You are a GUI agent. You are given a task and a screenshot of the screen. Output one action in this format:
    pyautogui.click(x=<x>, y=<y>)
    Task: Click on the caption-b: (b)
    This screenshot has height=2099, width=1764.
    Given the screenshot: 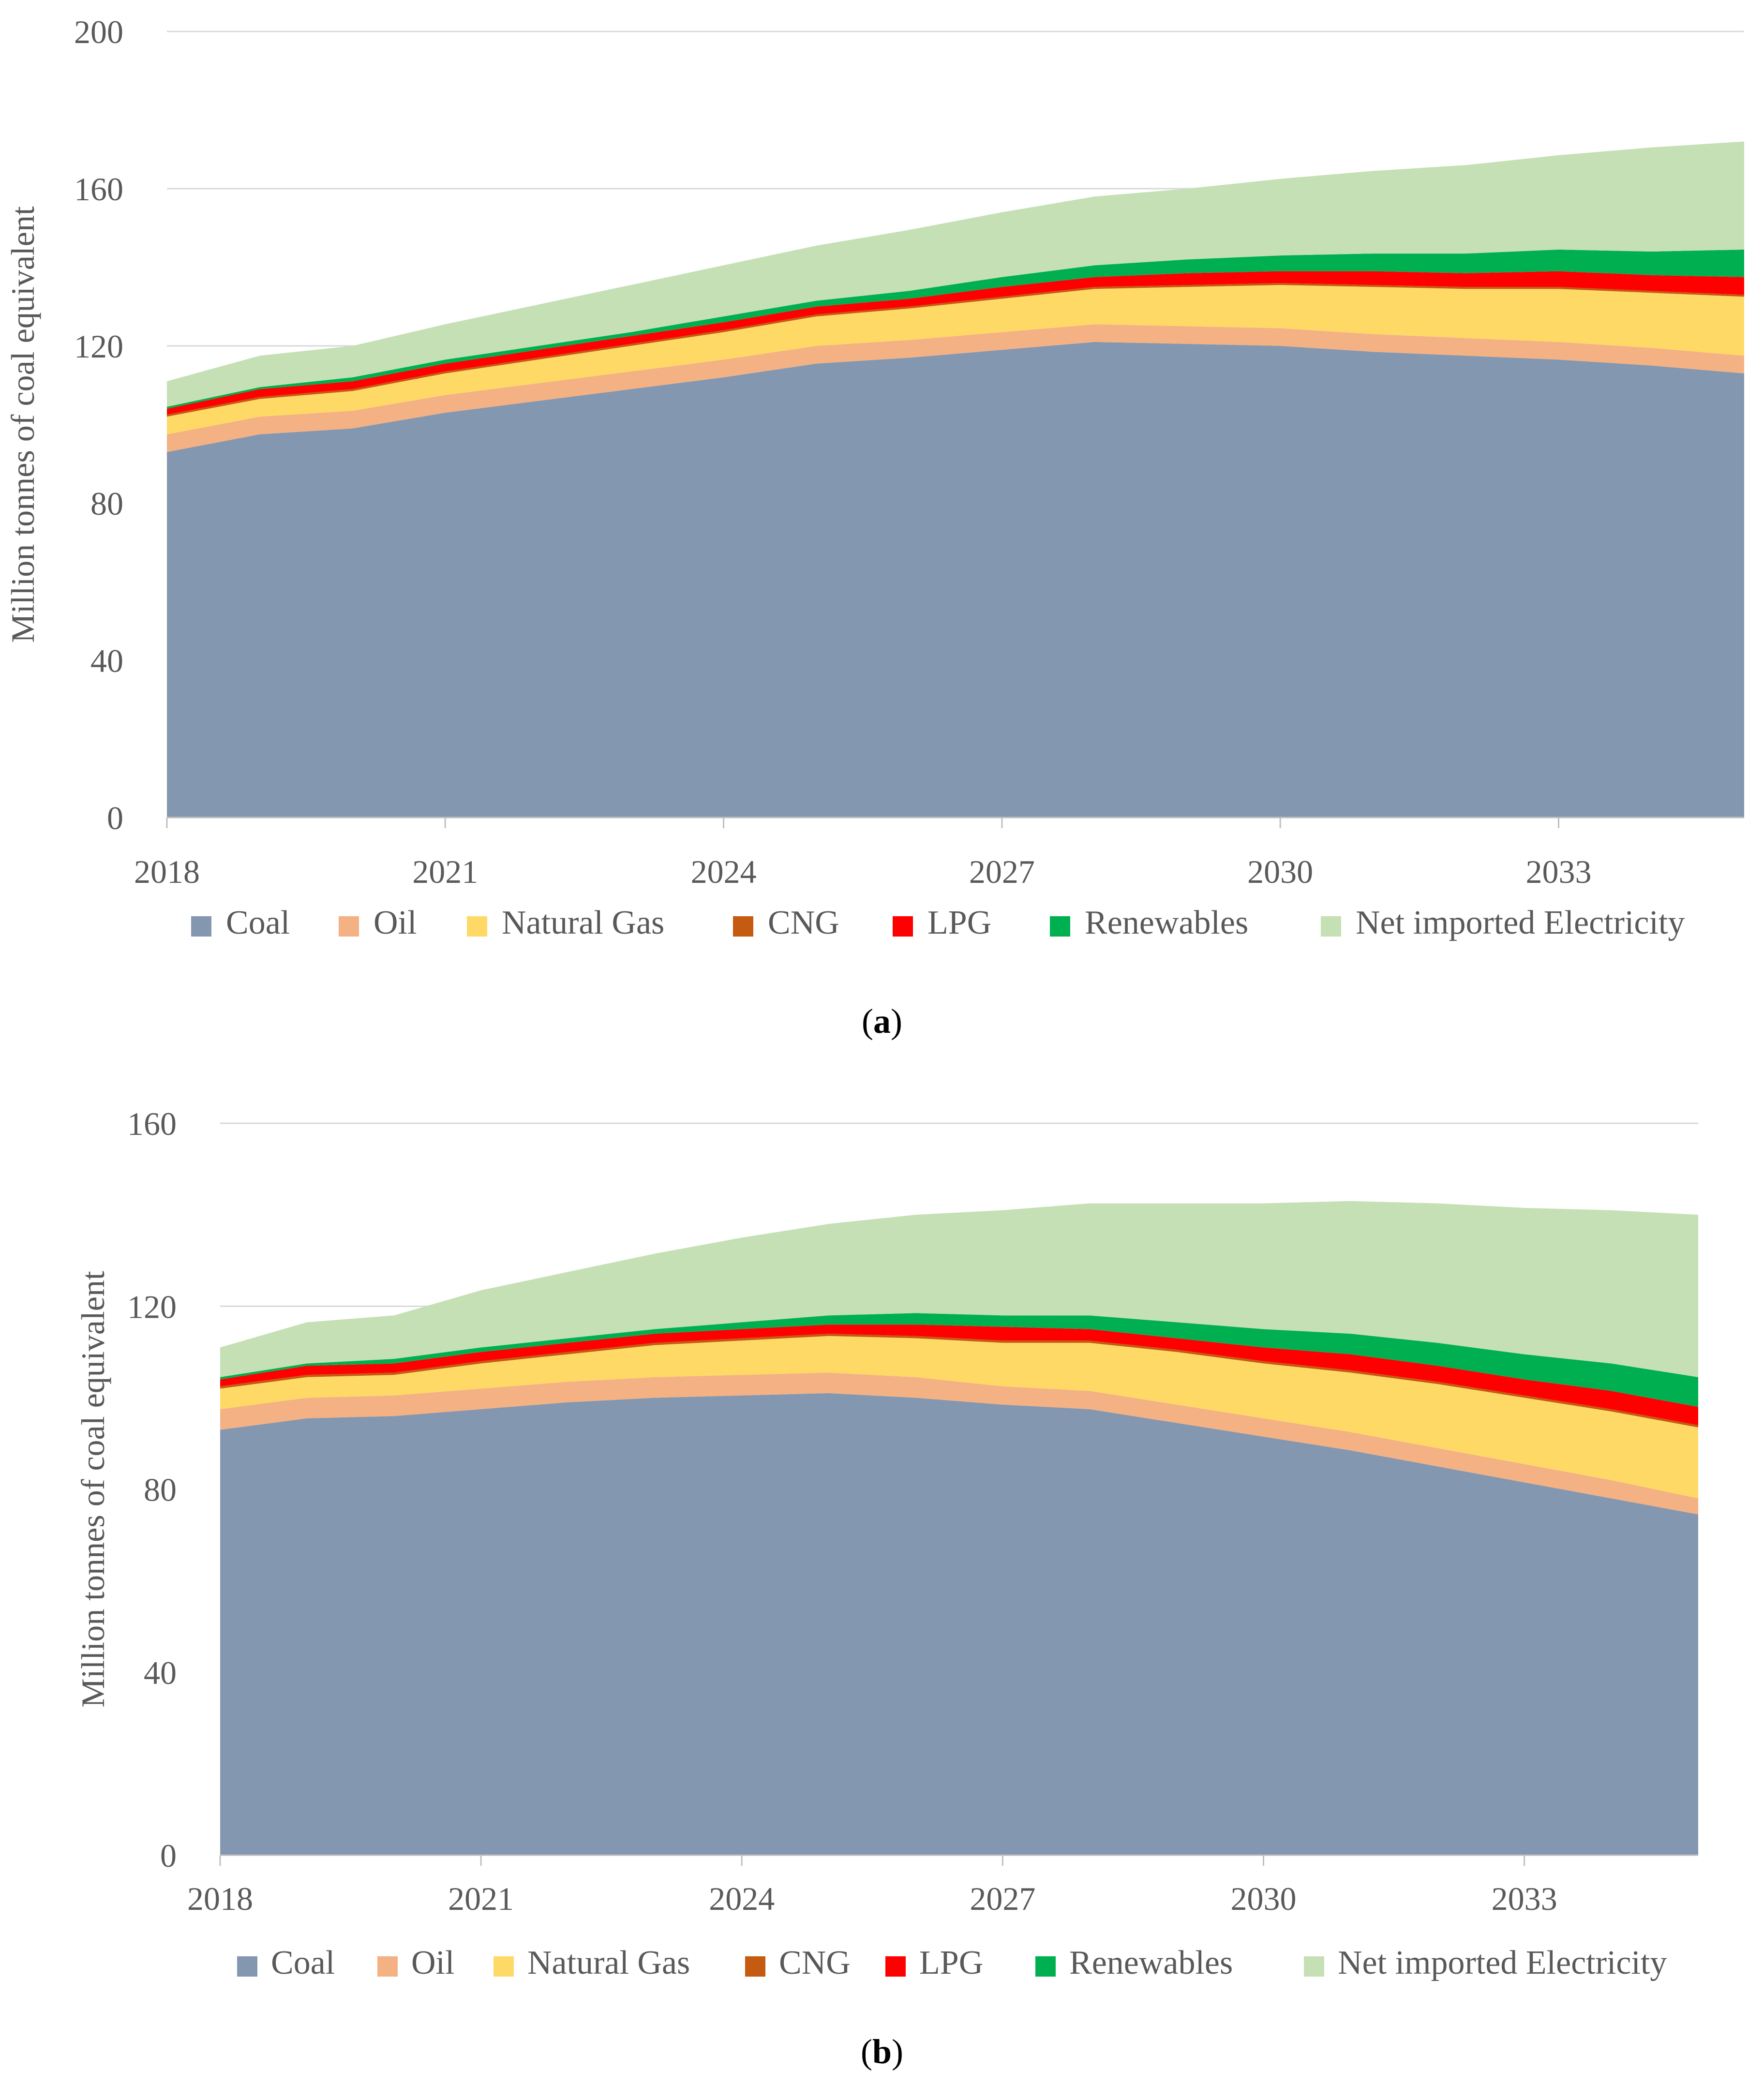 What is the action you would take?
    pyautogui.click(x=881, y=2051)
    